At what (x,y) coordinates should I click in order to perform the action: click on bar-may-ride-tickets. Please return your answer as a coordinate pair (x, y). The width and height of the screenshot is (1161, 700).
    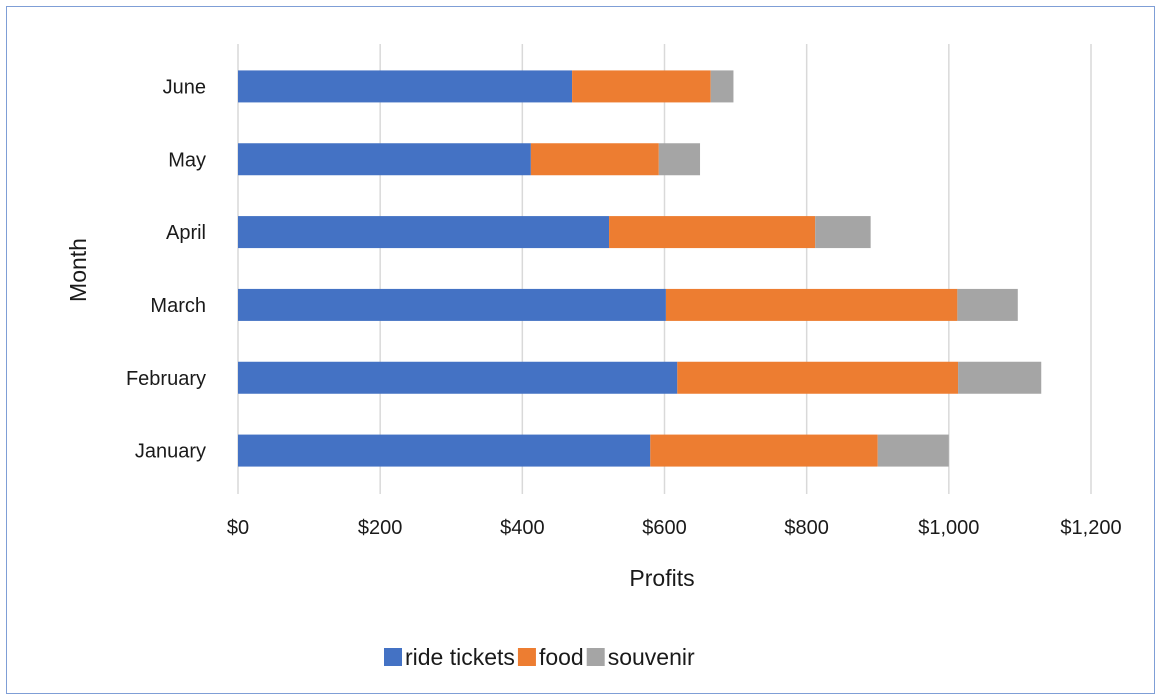
    Looking at the image, I should click on (384, 159).